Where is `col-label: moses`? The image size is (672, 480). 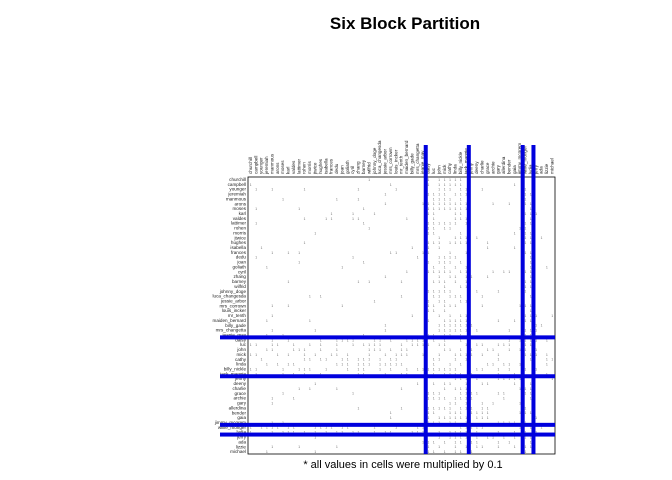
col-label: moses is located at coordinates (282, 167).